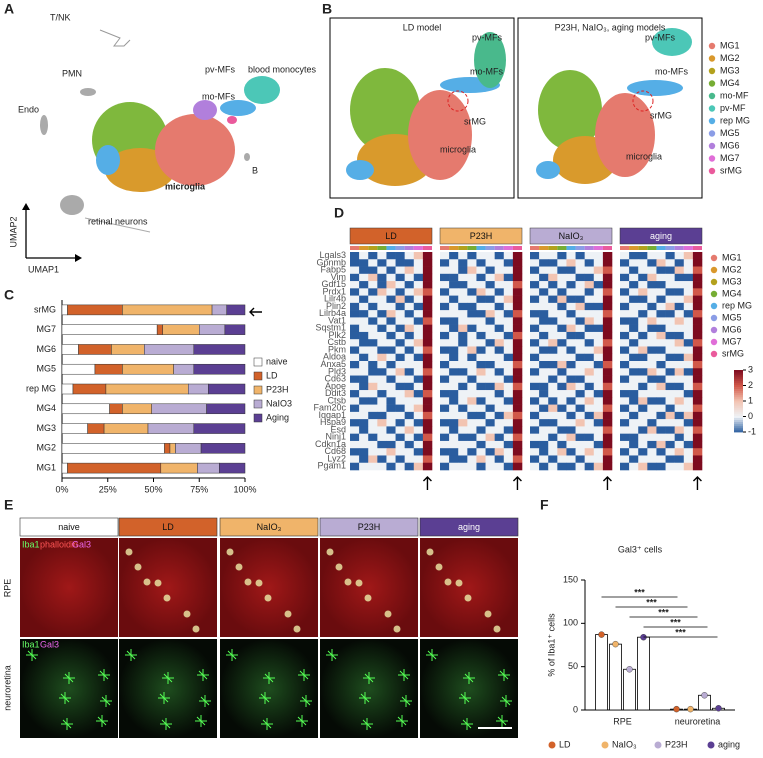 The image size is (763, 758). I want to click on significance-label: ***, so click(675, 622).